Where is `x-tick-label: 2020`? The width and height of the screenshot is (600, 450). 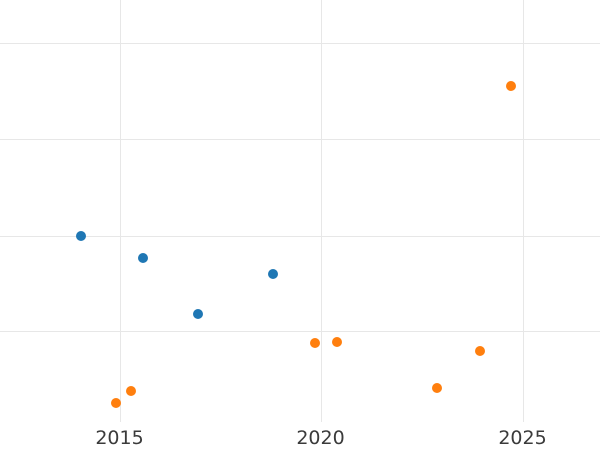 x-tick-label: 2020 is located at coordinates (320, 438).